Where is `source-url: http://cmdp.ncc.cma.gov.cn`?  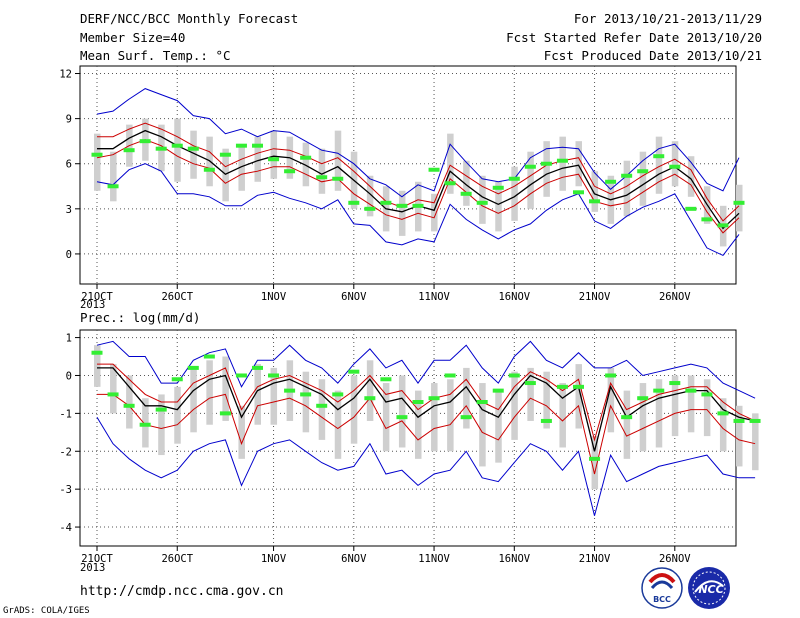
source-url: http://cmdp.ncc.cma.gov.cn is located at coordinates (182, 591).